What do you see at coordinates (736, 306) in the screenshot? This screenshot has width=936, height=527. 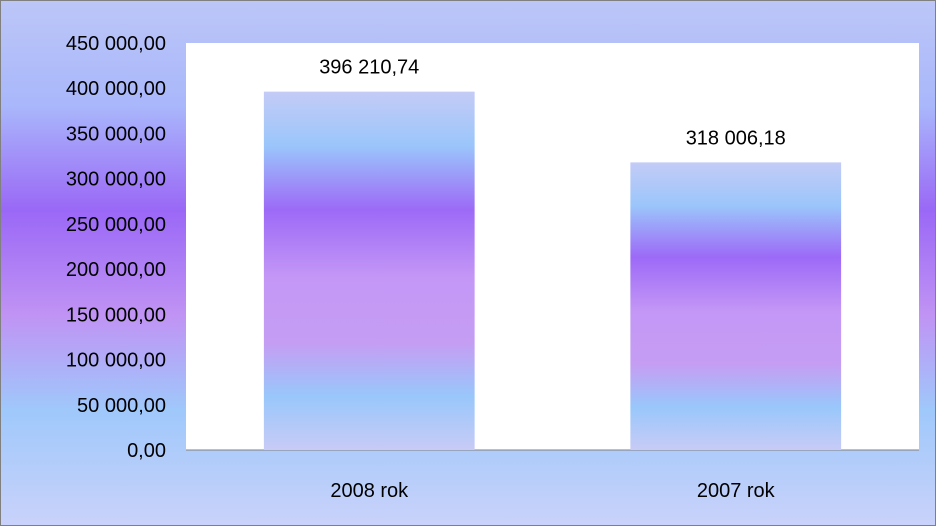 I see `bar` at bounding box center [736, 306].